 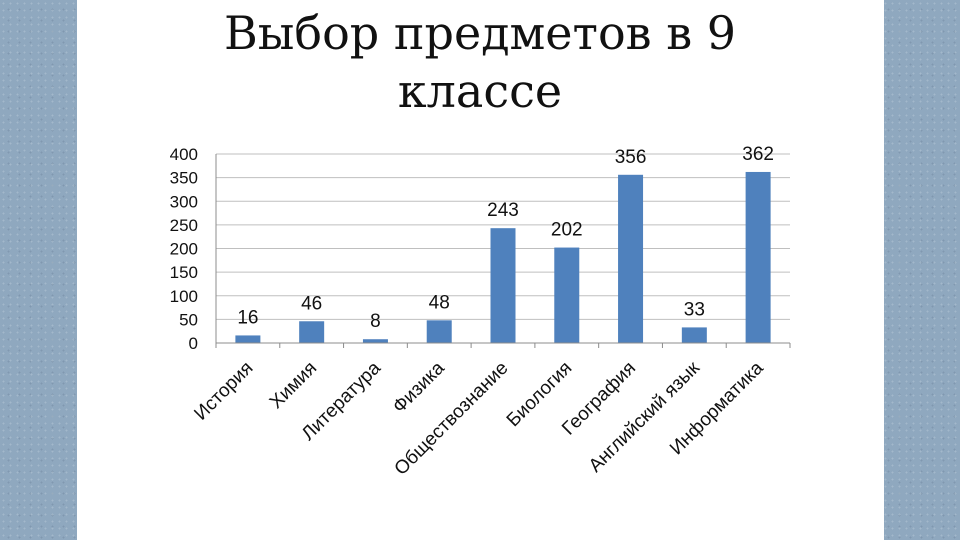 What do you see at coordinates (184, 178) in the screenshot?
I see `y-tick-label: 350` at bounding box center [184, 178].